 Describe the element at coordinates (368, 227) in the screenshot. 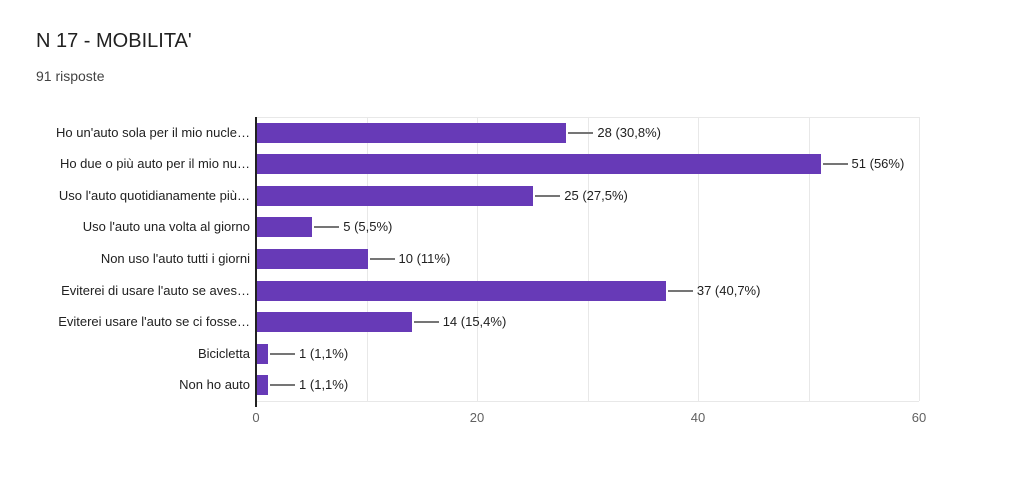

I see `value-label: 5 (5,5%)` at that location.